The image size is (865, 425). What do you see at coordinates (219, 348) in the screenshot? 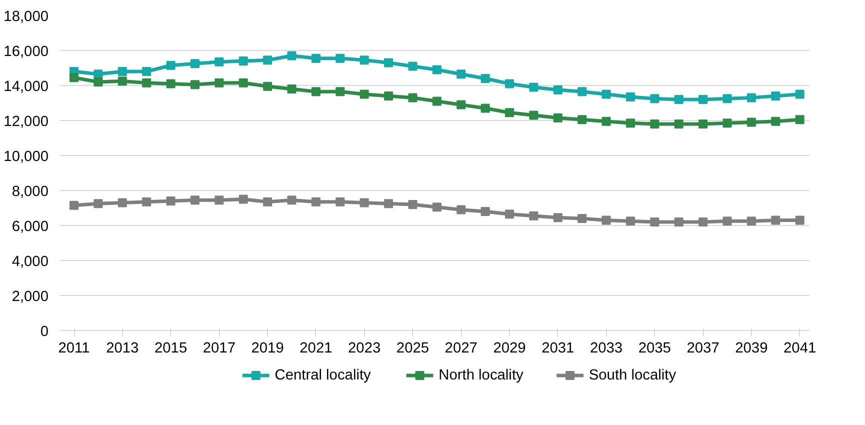
I see `x-tick-label: 2017` at bounding box center [219, 348].